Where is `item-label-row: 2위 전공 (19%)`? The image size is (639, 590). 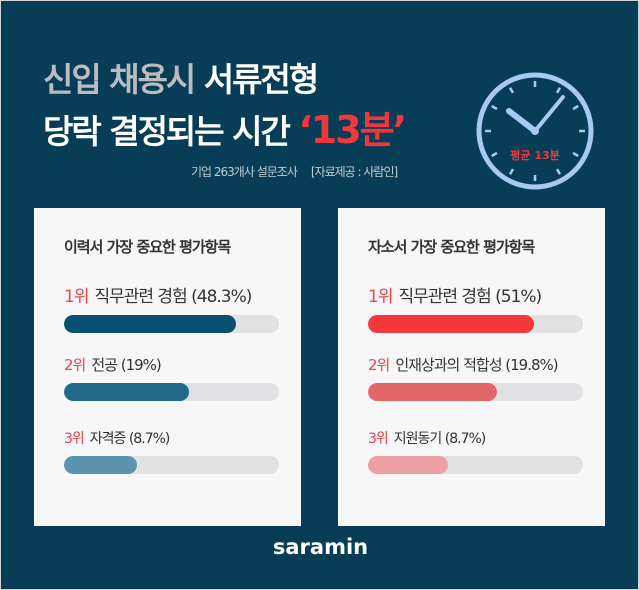 item-label-row: 2위 전공 (19%) is located at coordinates (171, 364).